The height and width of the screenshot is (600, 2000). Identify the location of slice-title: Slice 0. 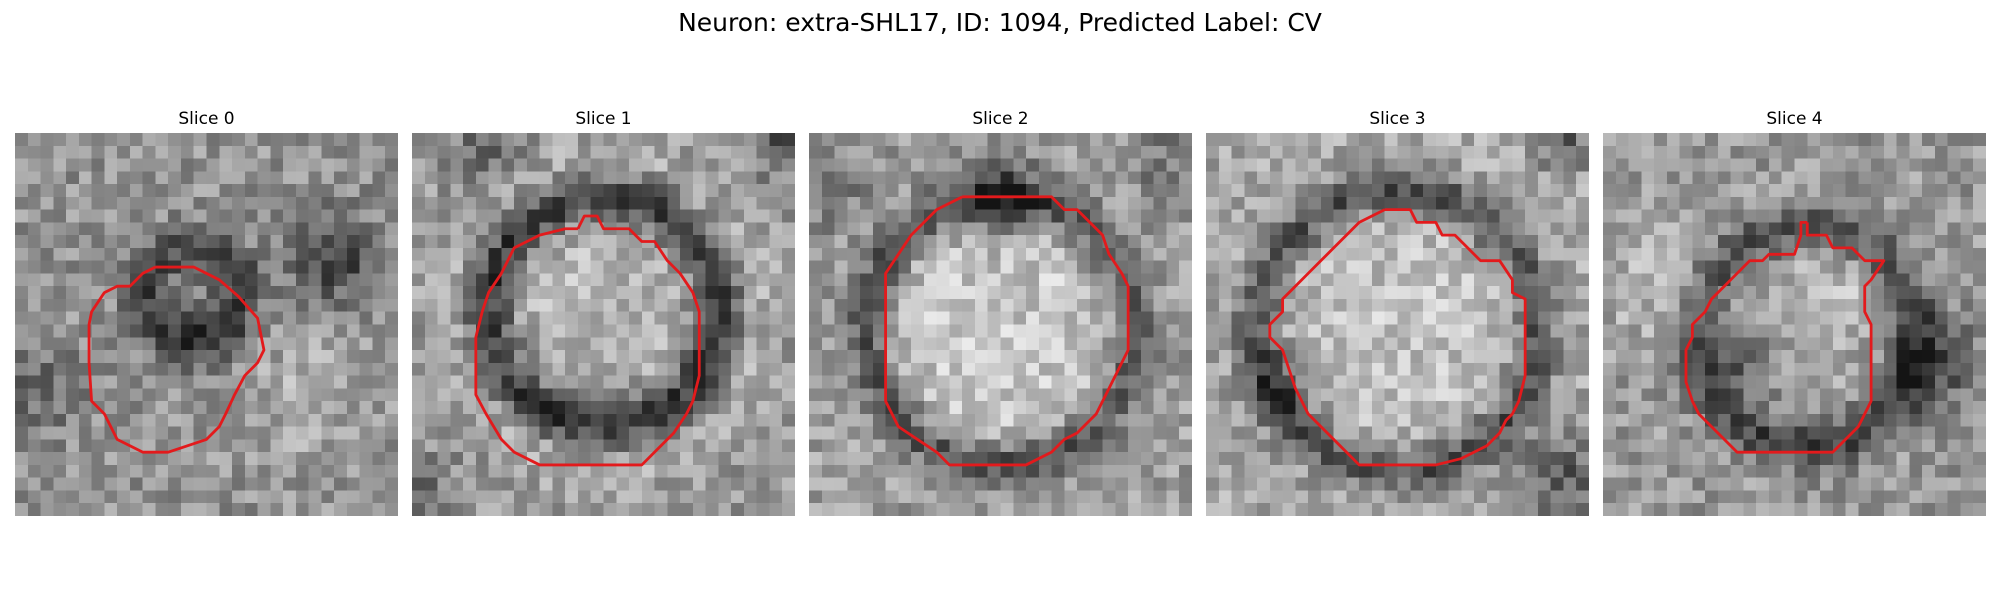
(206, 119).